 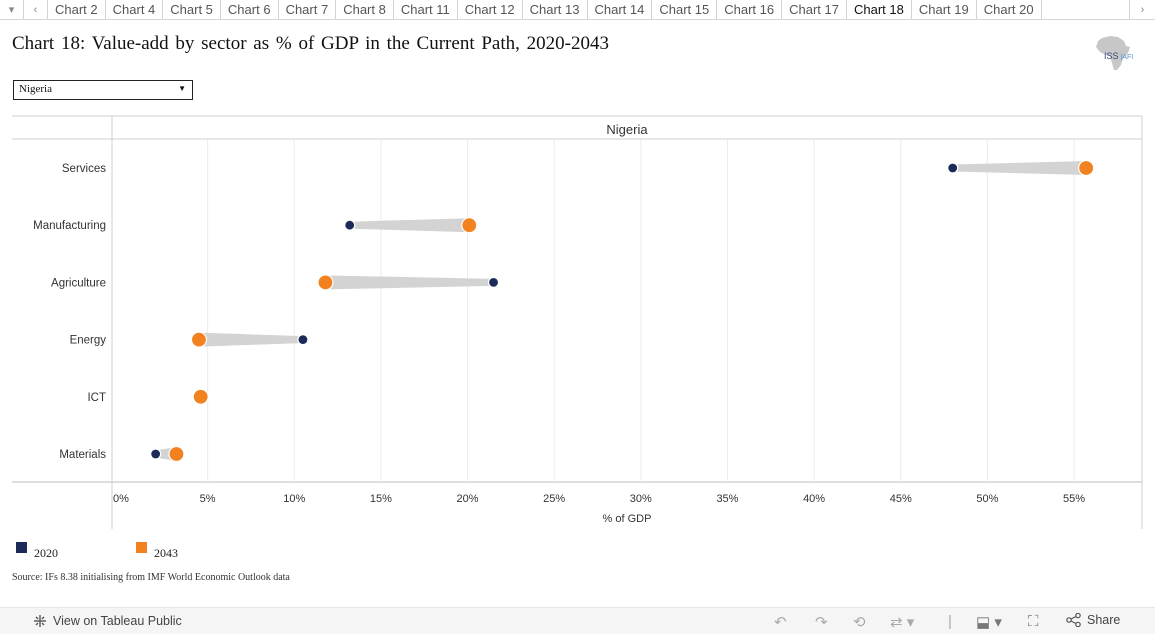 I want to click on tab-chart-14: Chart 14, so click(x=620, y=9).